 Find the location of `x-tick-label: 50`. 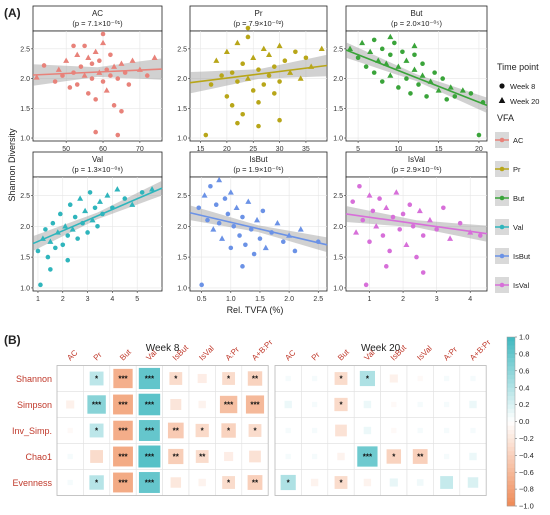

x-tick-label: 50 is located at coordinates (66, 149).